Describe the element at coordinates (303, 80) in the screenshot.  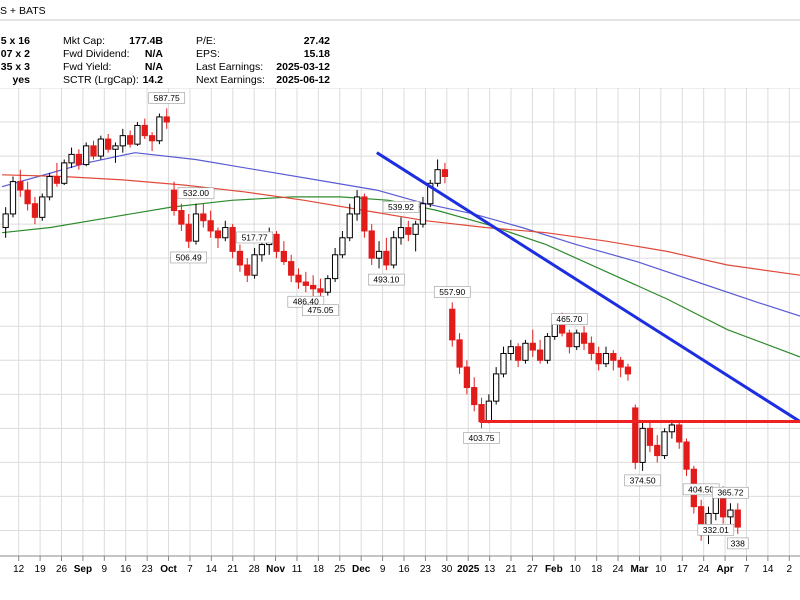
I see `next-earnings-value: 2025-06-12` at that location.